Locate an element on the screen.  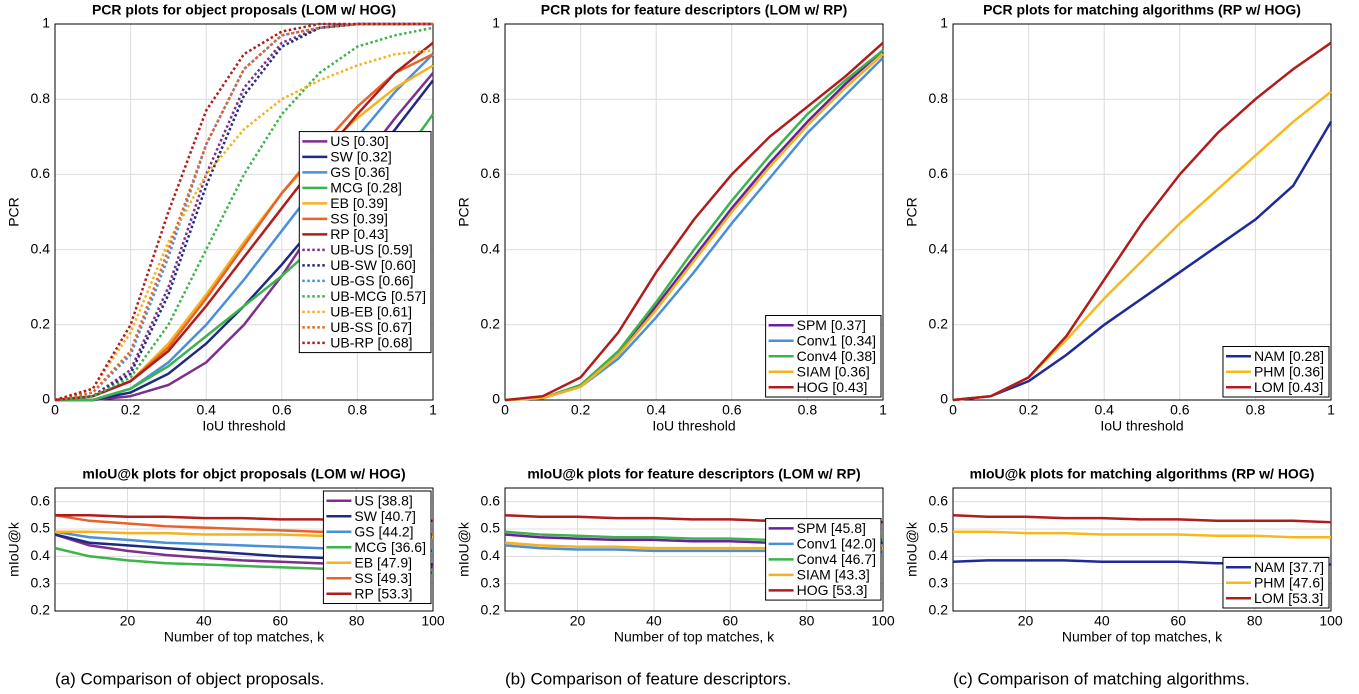
legend-label: HOG [53.3] is located at coordinates (832, 590).